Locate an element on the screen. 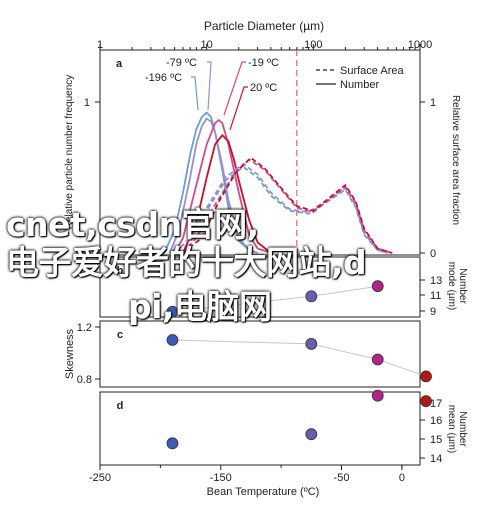  panel-c-letter: c is located at coordinates (120, 335).